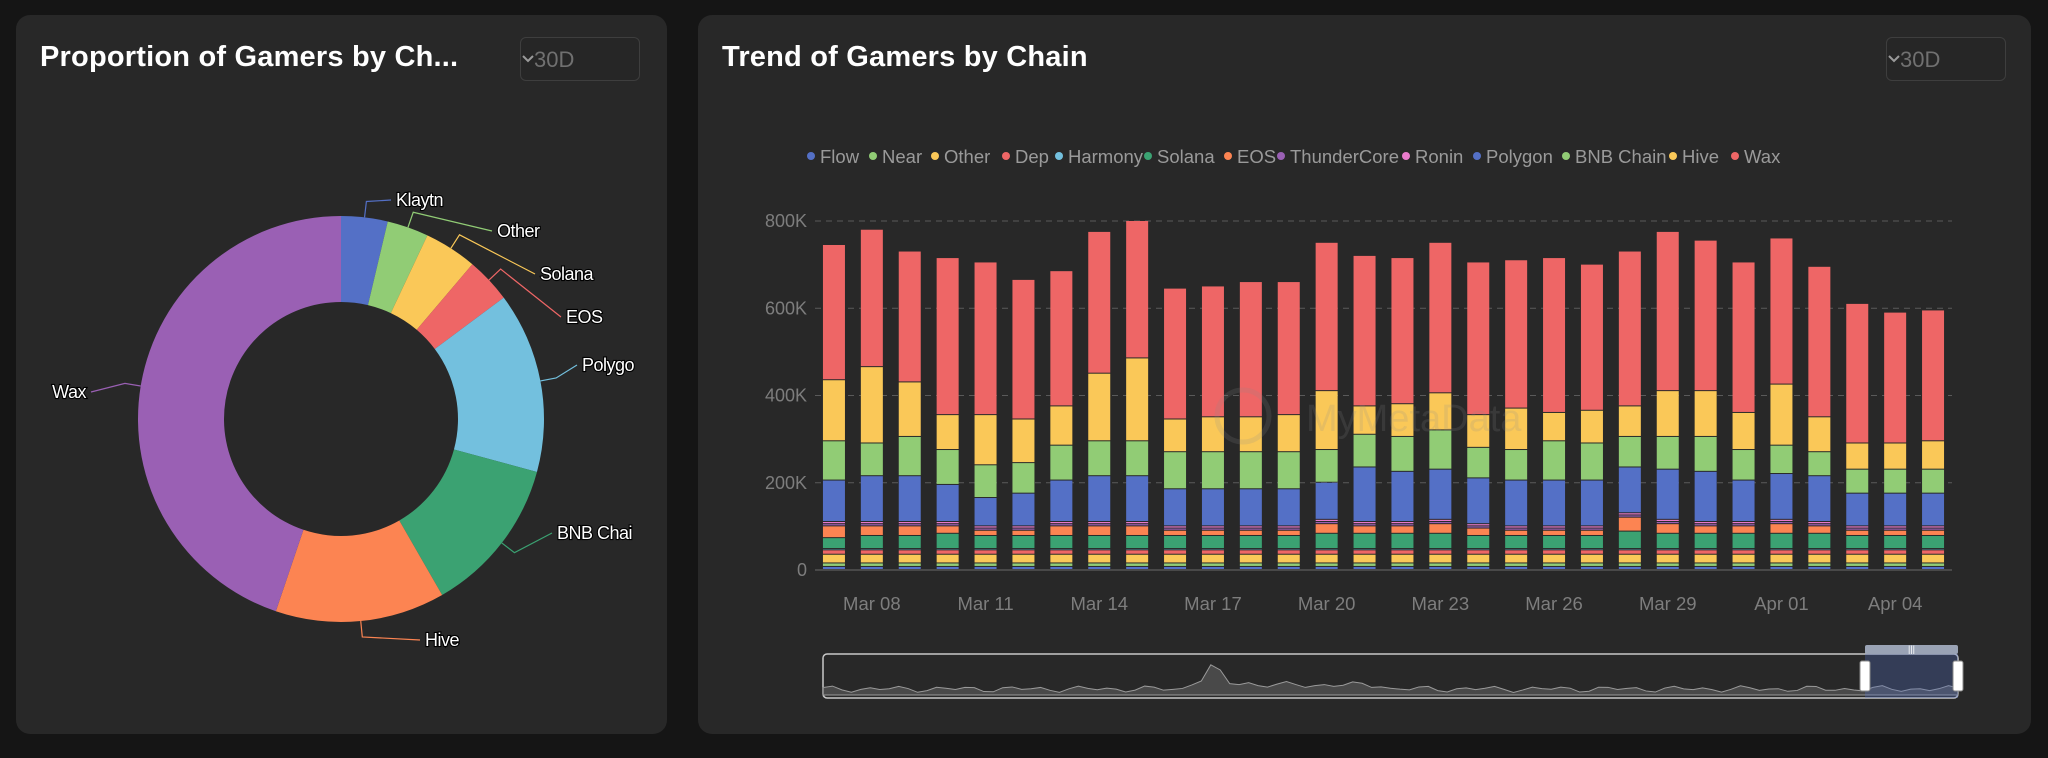 The image size is (2048, 758). Describe the element at coordinates (364, 261) in the screenshot. I see `pie-slice-klaytn` at that location.